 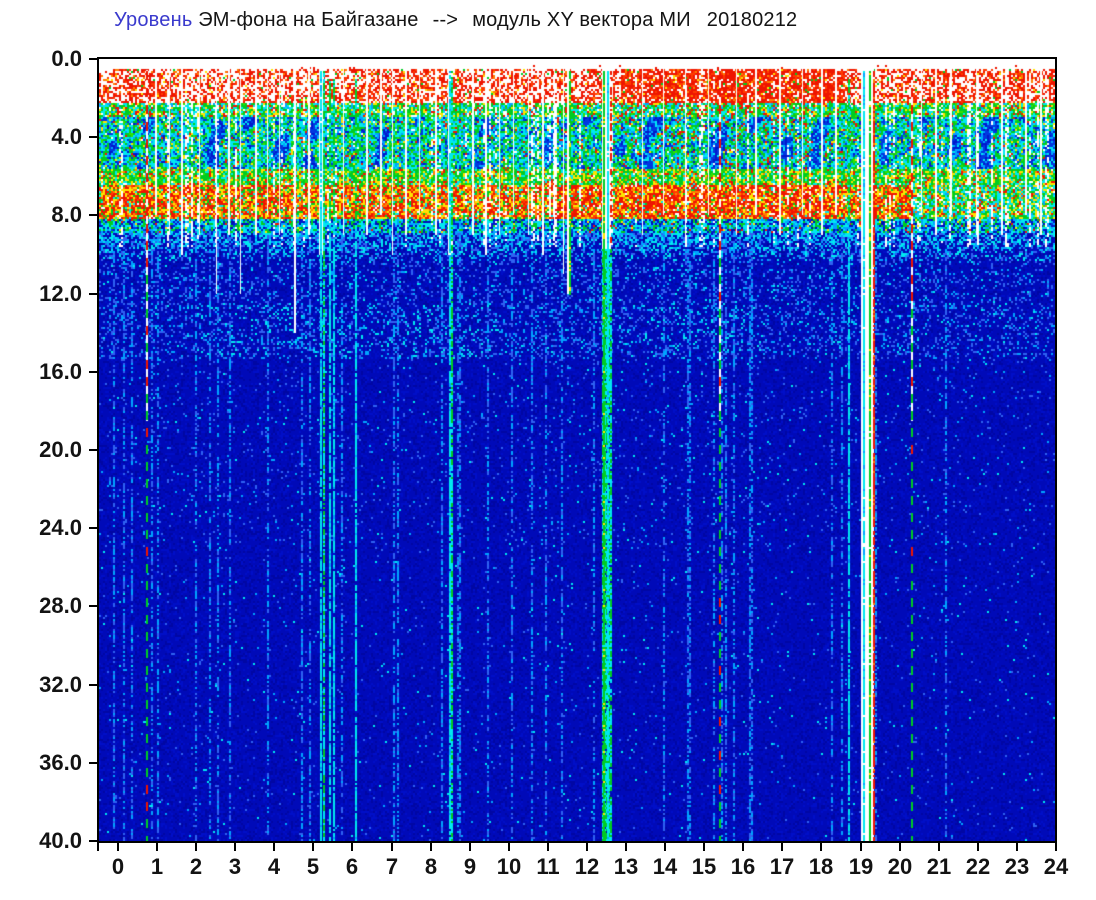 What do you see at coordinates (861, 866) in the screenshot?
I see `x-axis-label: 19` at bounding box center [861, 866].